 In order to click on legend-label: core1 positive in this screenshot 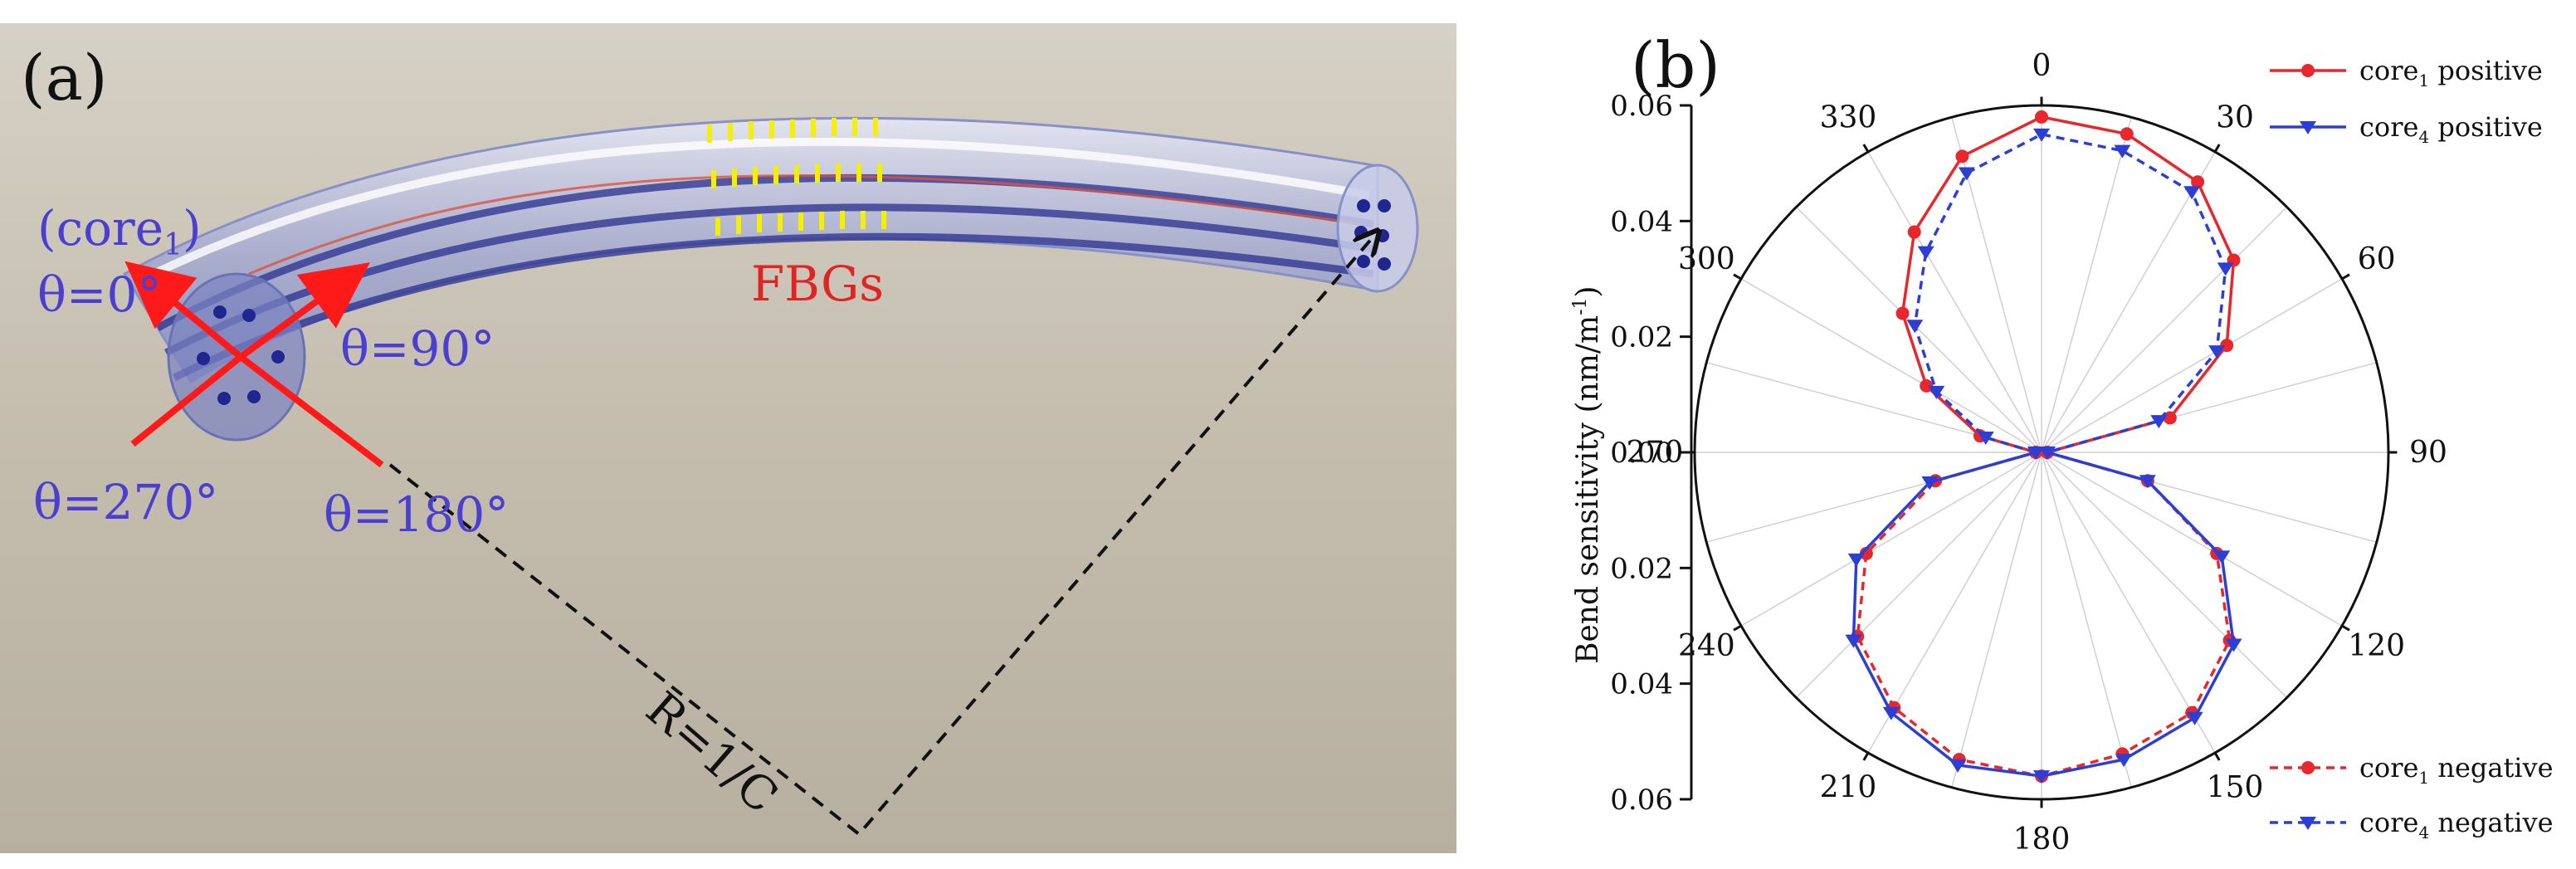, I will do `click(2451, 72)`.